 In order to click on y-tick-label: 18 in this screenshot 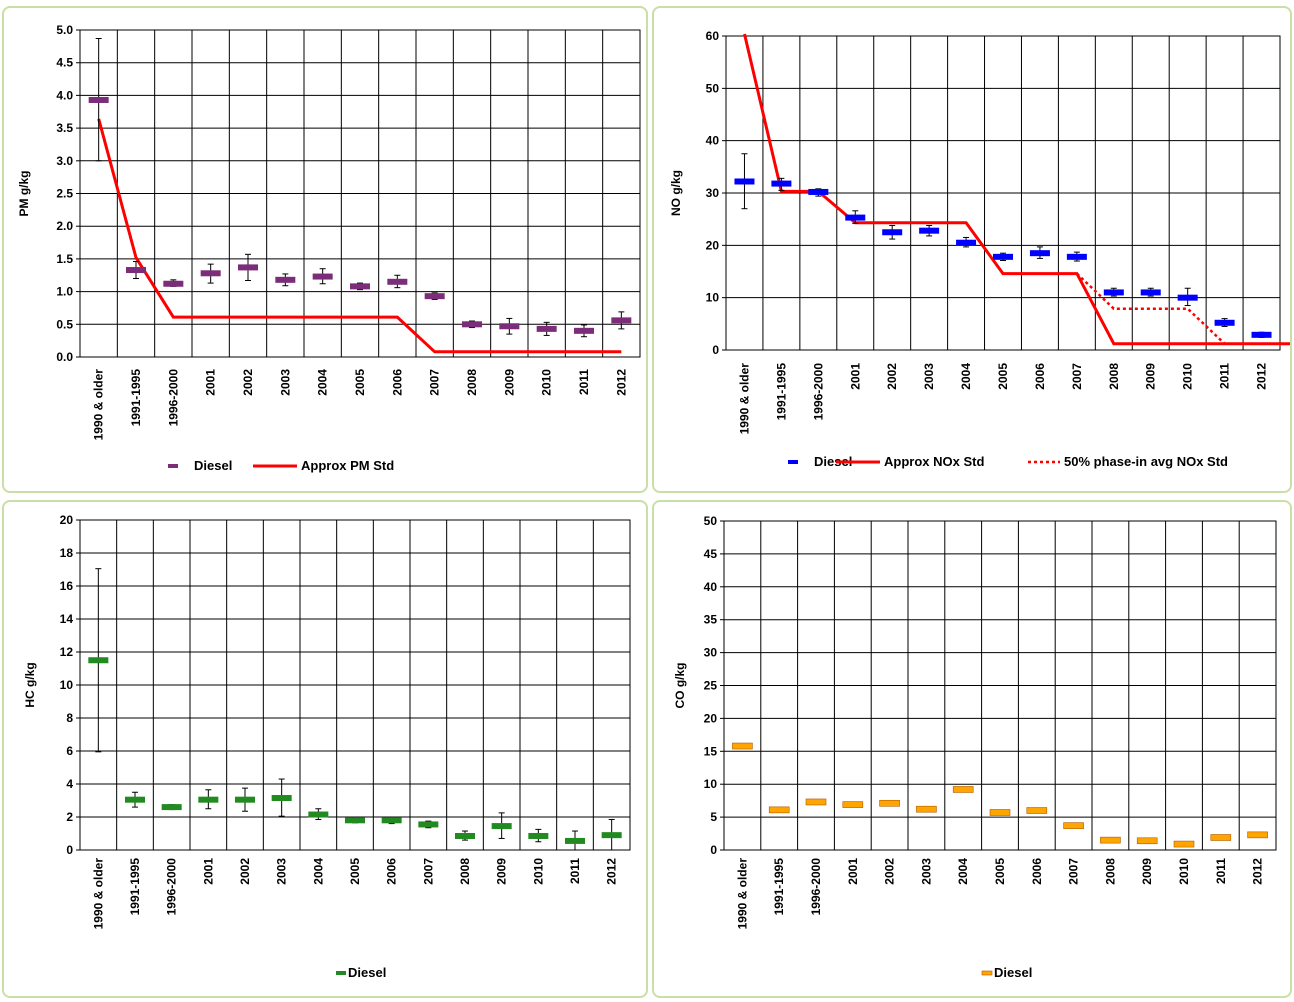, I will do `click(67, 553)`.